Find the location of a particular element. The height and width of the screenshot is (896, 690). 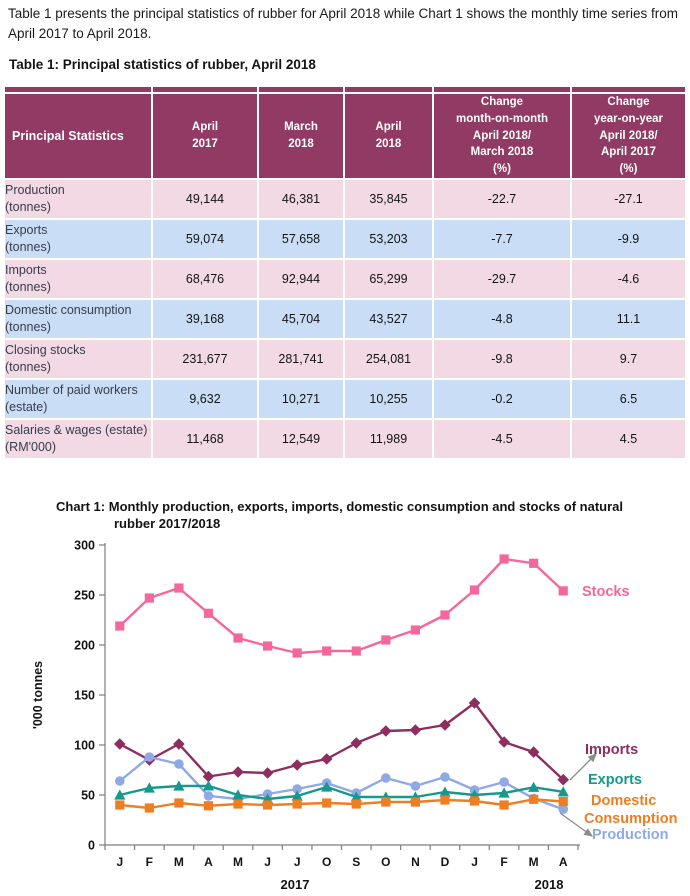

value-cell: 35,845 is located at coordinates (388, 199).